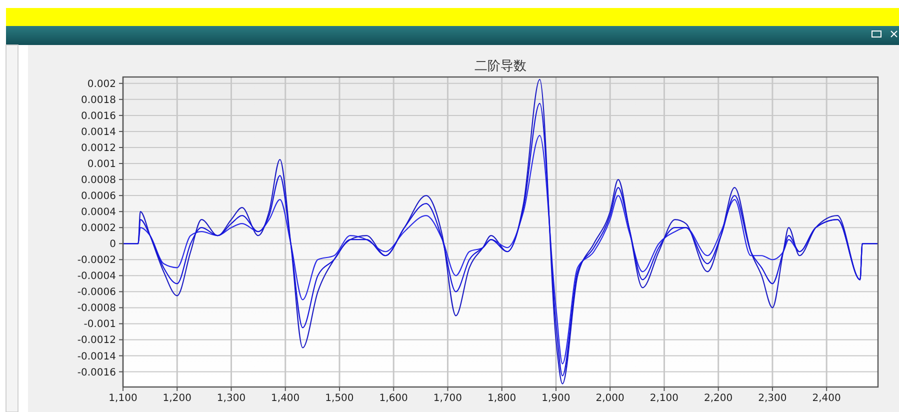 This screenshot has height=412, width=899. I want to click on y-tick-label: 0.0014, so click(98, 132).